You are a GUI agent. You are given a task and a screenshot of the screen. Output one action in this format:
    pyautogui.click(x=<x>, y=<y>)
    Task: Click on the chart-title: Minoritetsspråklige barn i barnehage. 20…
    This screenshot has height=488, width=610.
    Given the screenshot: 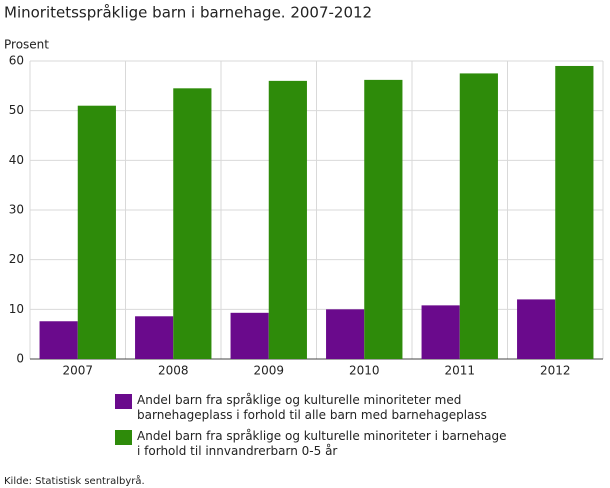 What is the action you would take?
    pyautogui.click(x=188, y=13)
    